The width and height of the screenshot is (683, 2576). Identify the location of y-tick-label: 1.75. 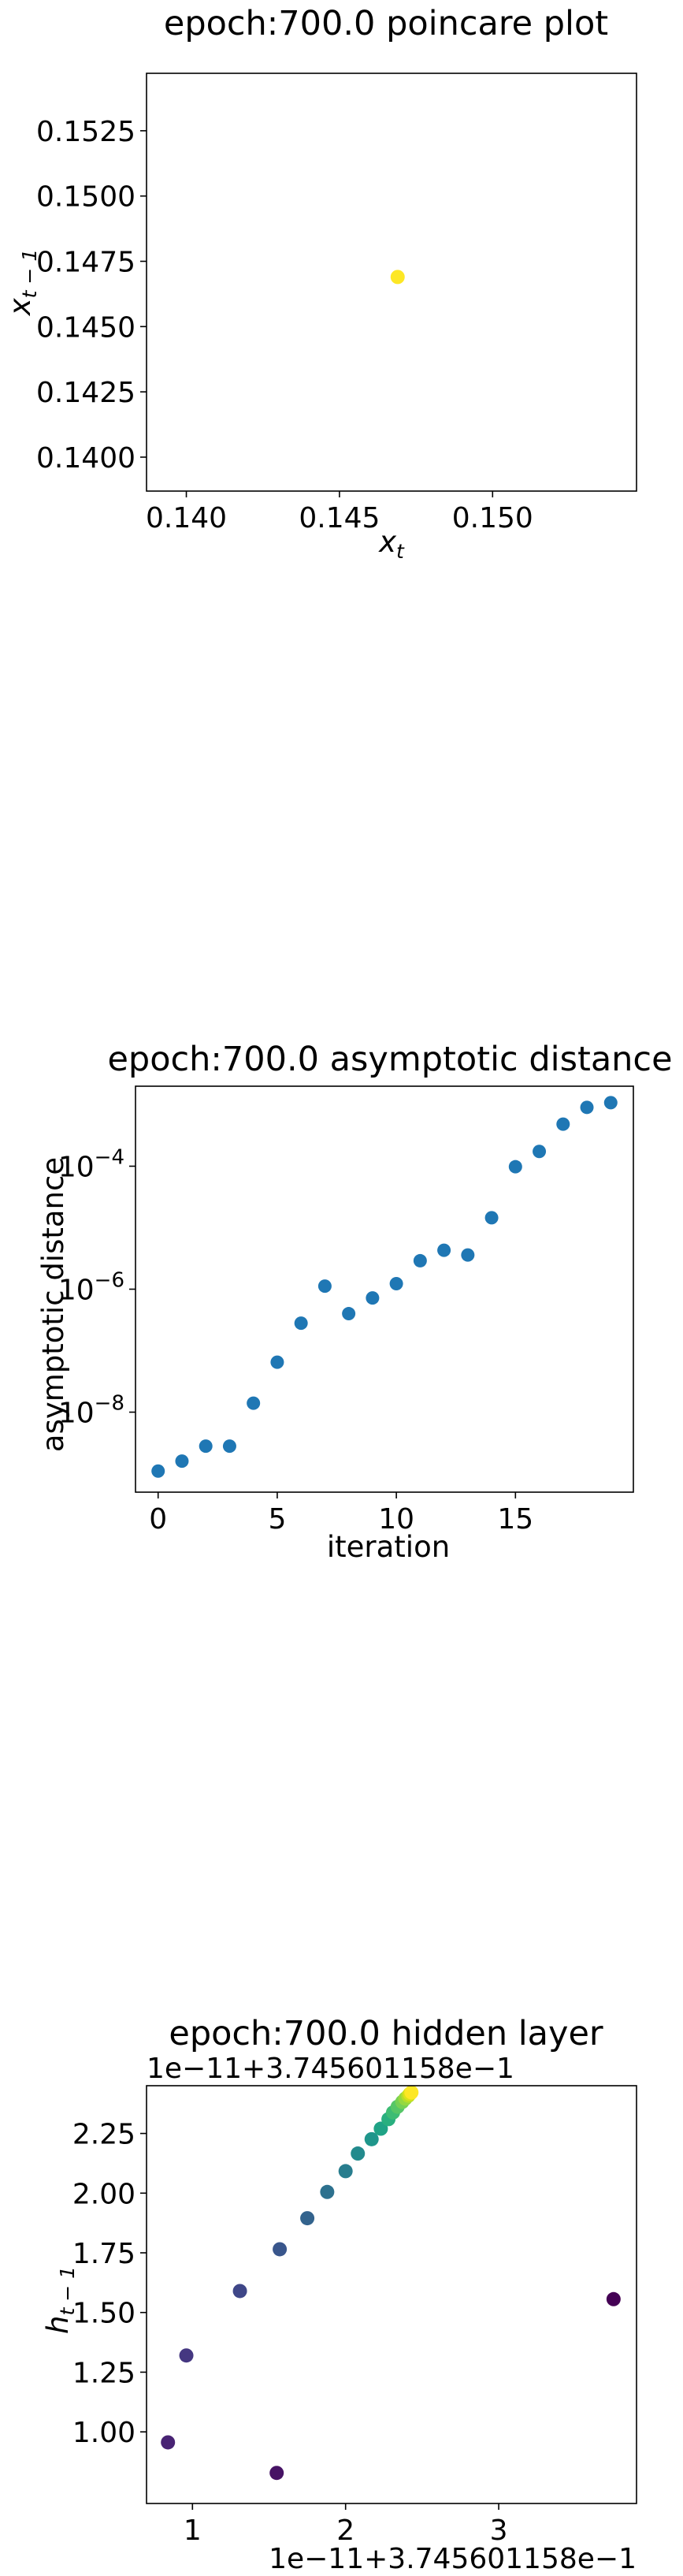
(104, 2254).